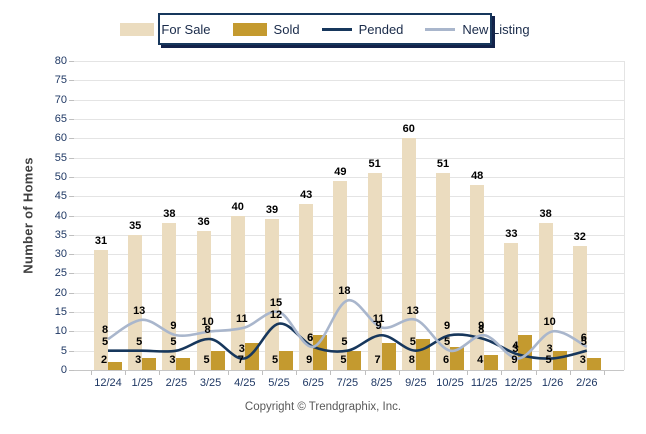 This screenshot has width=646, height=434. What do you see at coordinates (587, 383) in the screenshot?
I see `x-tick-label: 2/26` at bounding box center [587, 383].